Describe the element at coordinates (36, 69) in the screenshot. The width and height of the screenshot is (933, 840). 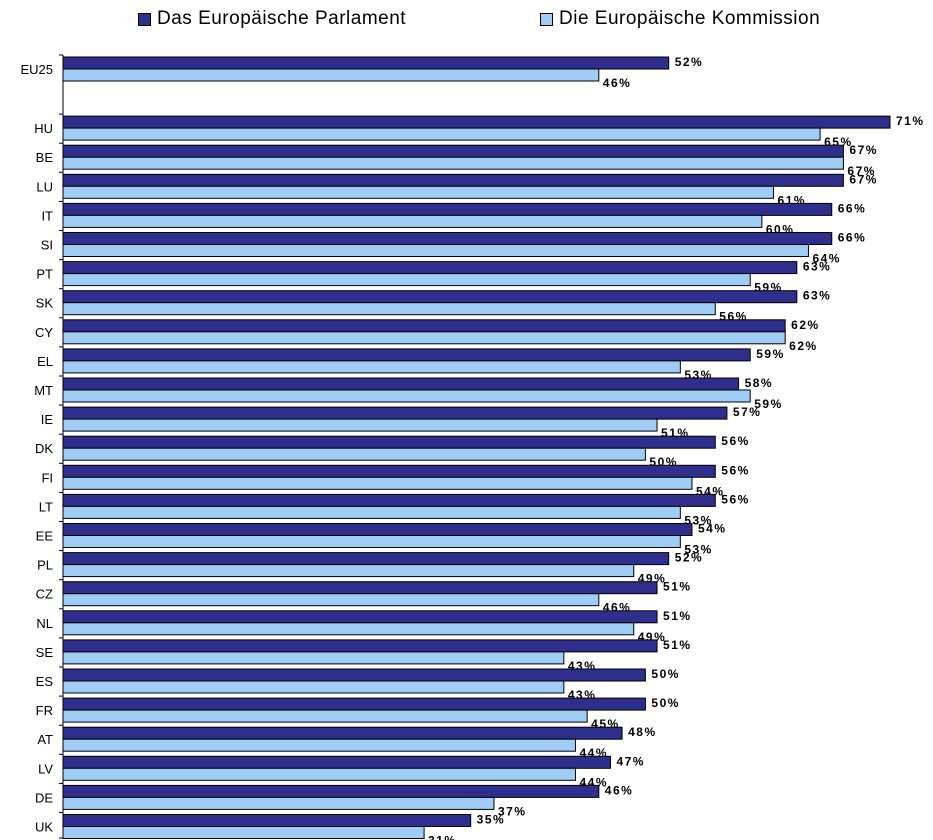
I see `category-label: EU25` at that location.